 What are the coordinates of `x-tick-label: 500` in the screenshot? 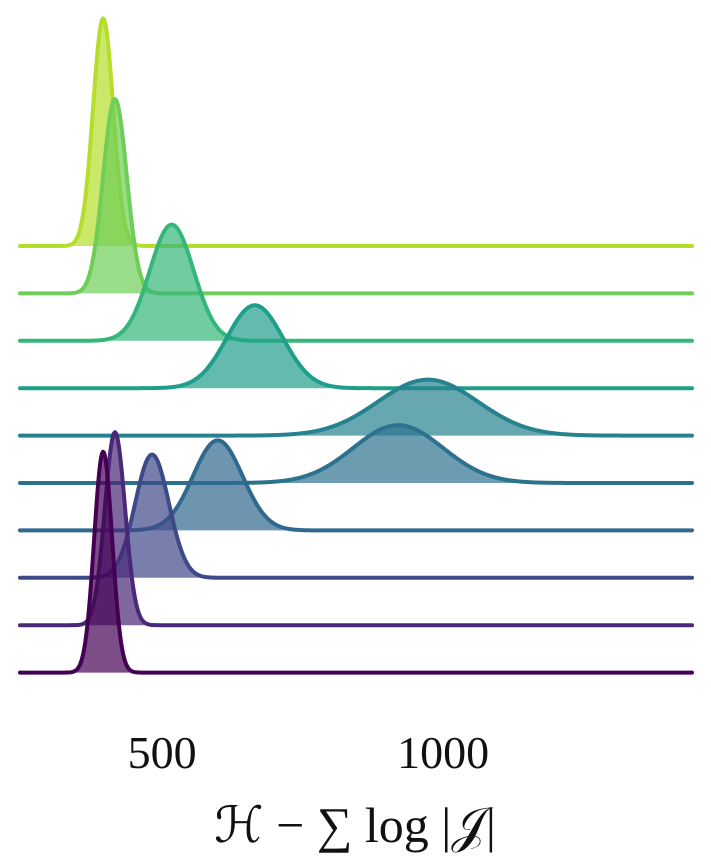 It's located at (162, 752).